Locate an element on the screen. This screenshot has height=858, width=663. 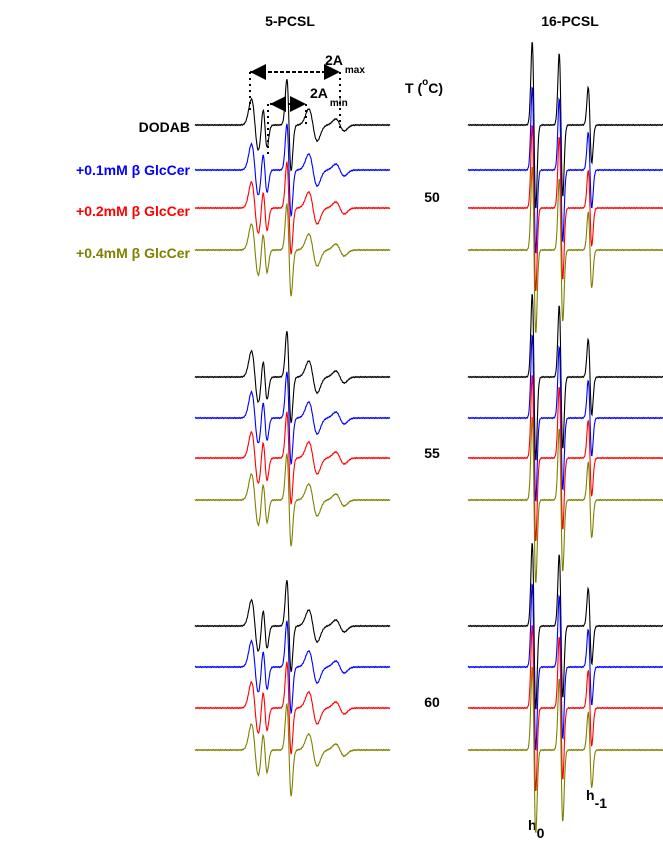
legend-label: +0.1mM β GlcCer is located at coordinates (133, 170).